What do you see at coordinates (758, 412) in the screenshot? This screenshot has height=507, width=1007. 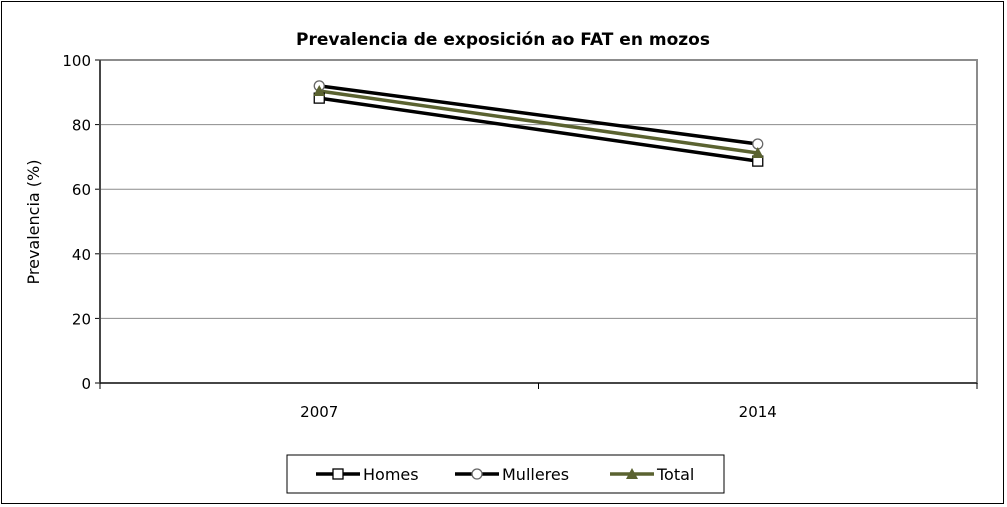 I see `x-tick-label: 2014` at bounding box center [758, 412].